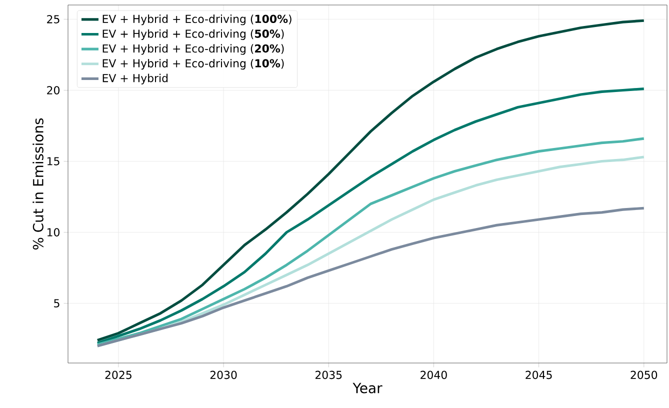 The width and height of the screenshot is (669, 408). What do you see at coordinates (223, 375) in the screenshot?
I see `x-tick-label: 2030` at bounding box center [223, 375].